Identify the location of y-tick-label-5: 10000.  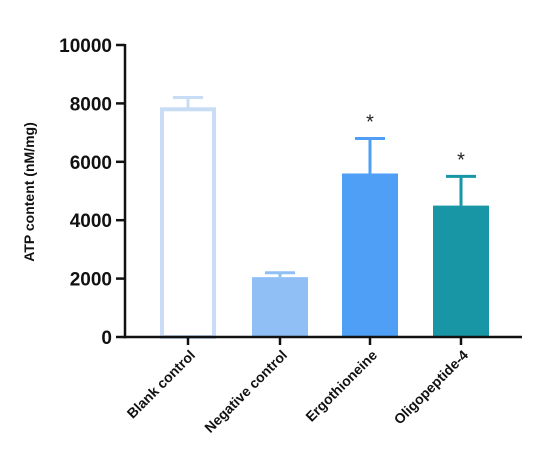
(85, 46).